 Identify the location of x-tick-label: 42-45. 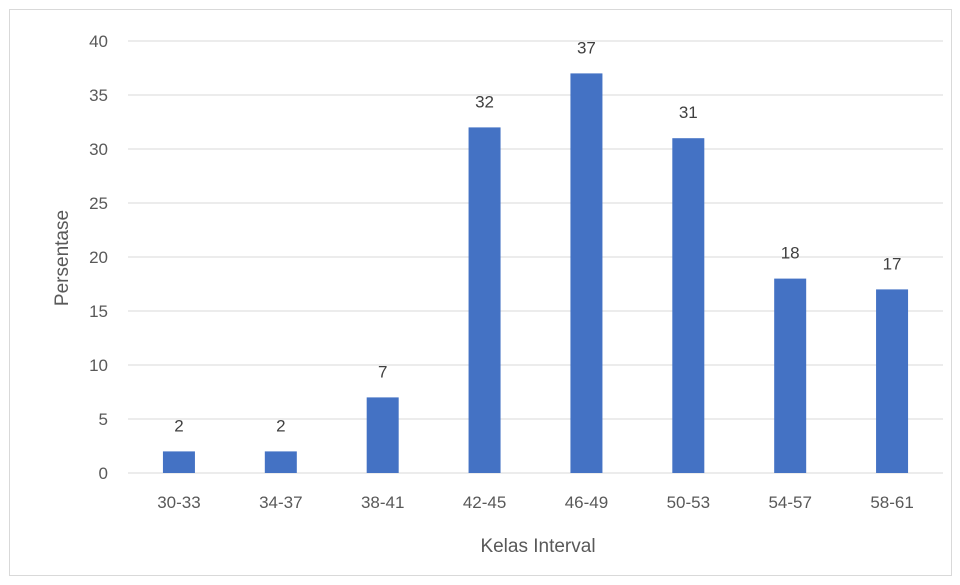
(484, 502).